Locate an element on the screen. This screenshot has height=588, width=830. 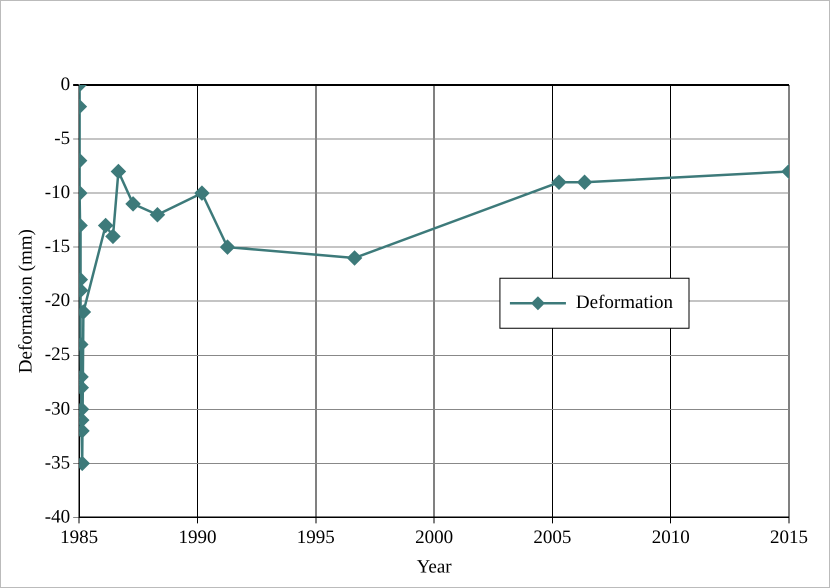
y-tick-label: -10 is located at coordinates (57, 193).